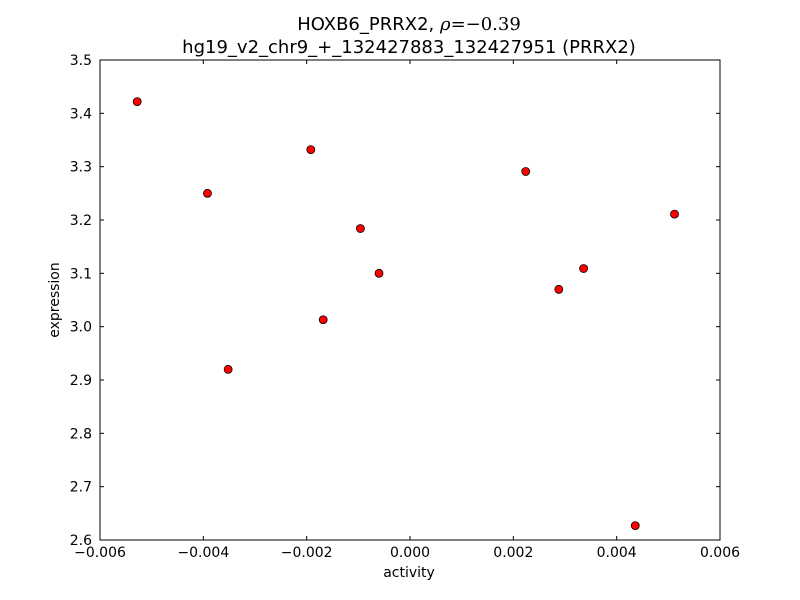  What do you see at coordinates (81, 61) in the screenshot?
I see `y-tick-label: 3.5` at bounding box center [81, 61].